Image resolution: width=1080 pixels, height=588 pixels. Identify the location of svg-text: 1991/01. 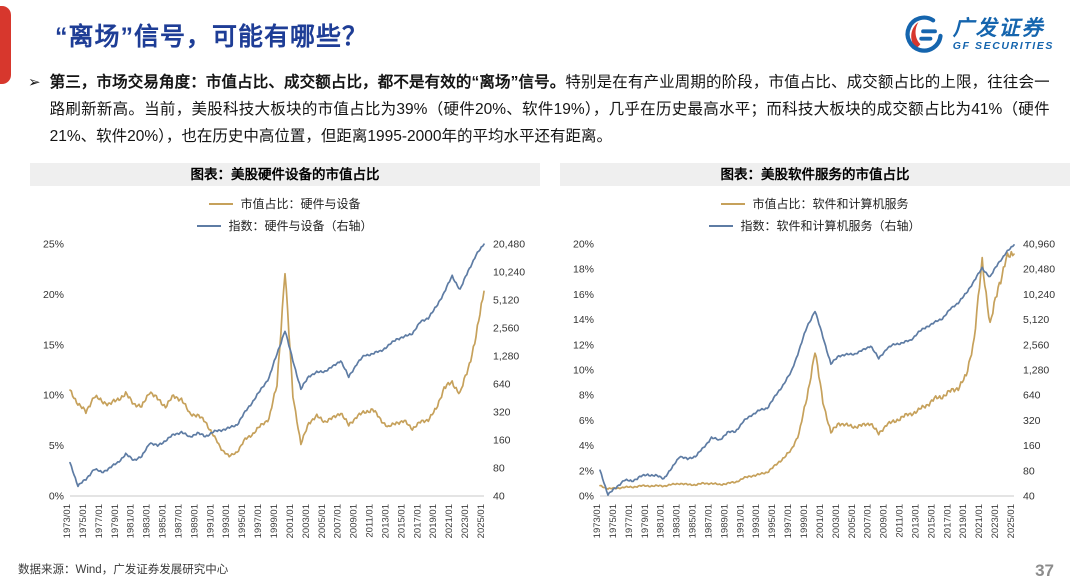
(210, 521).